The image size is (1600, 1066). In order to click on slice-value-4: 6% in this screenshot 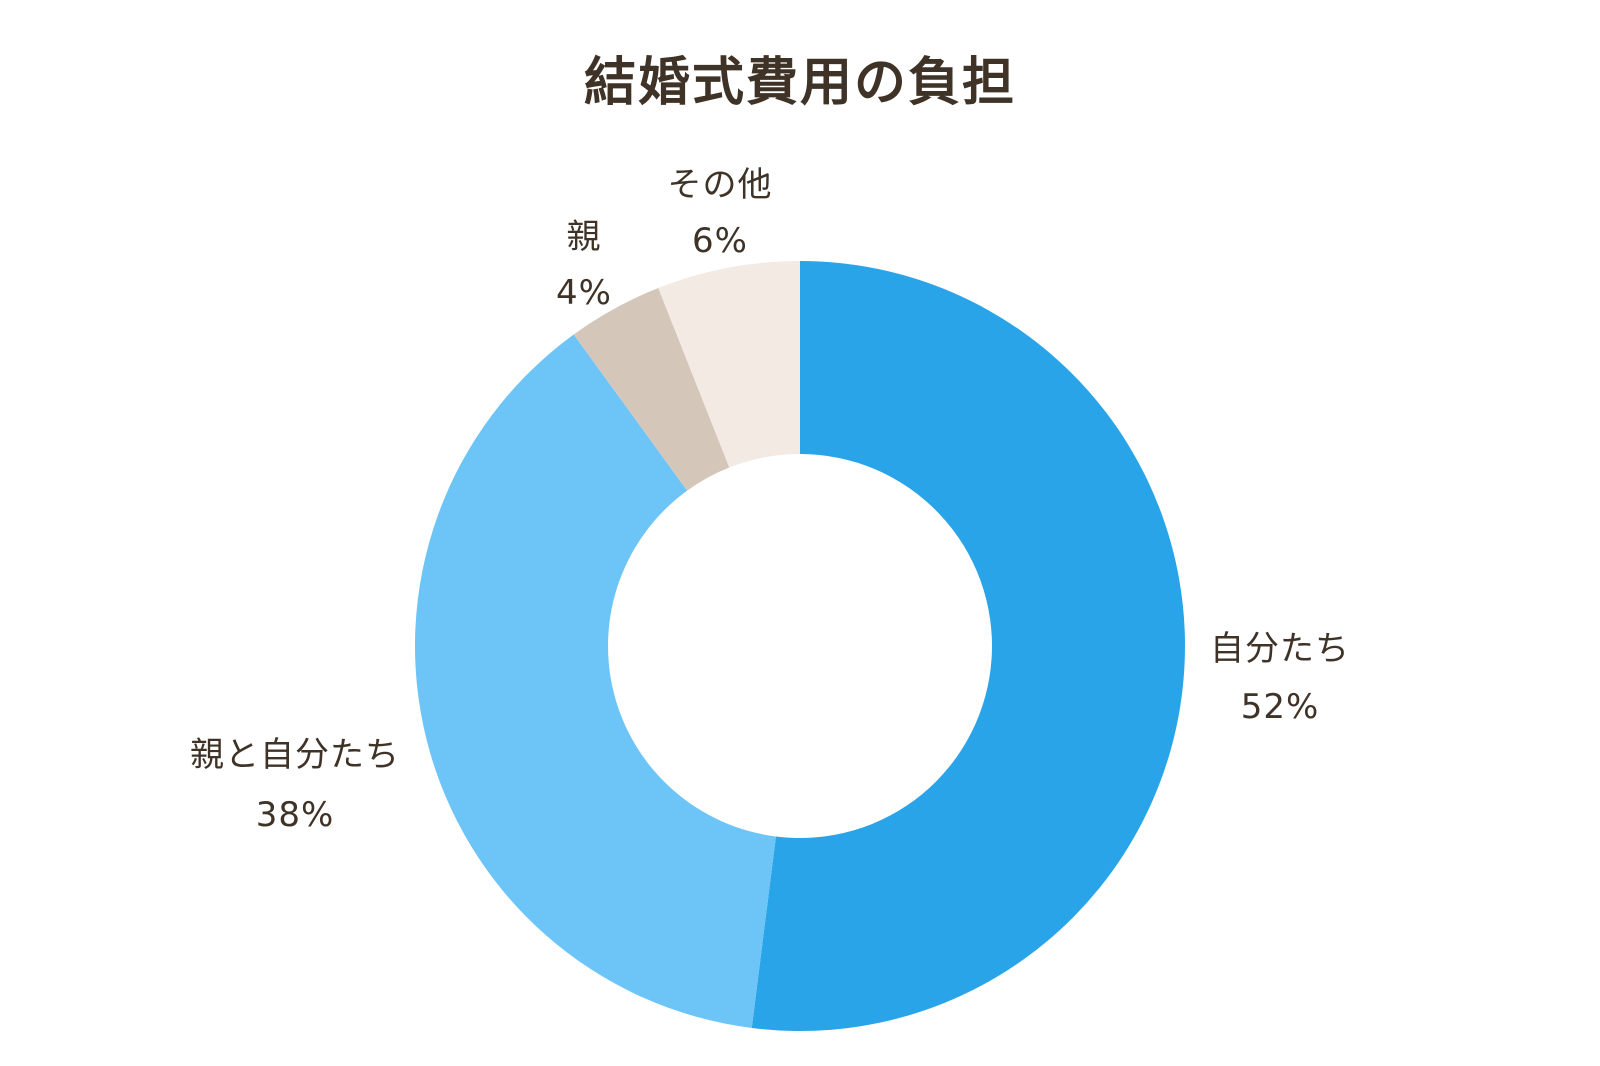, I will do `click(720, 241)`.